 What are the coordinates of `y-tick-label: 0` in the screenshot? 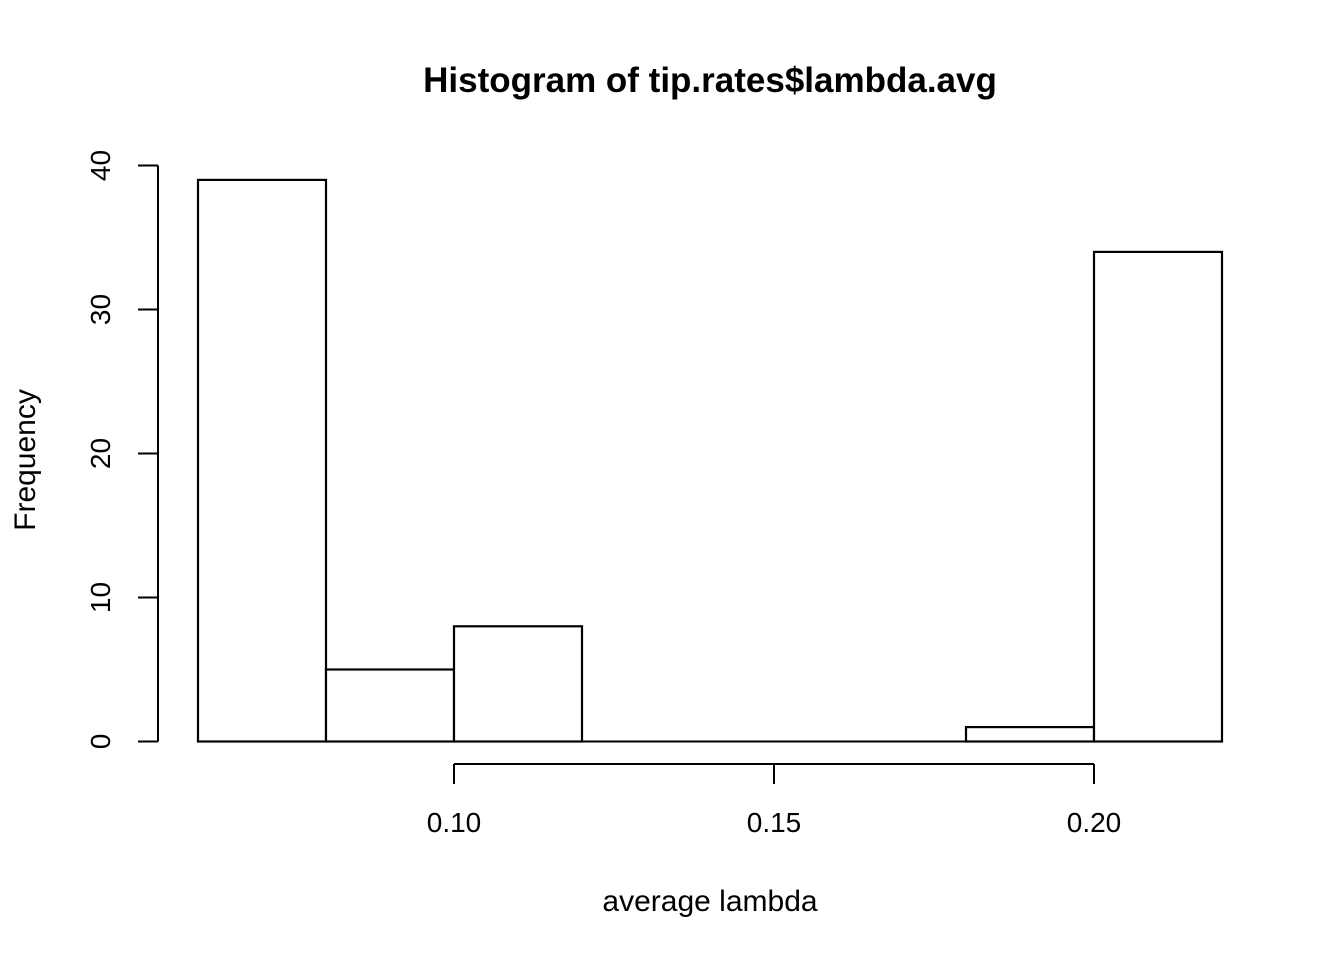 It's located at (100, 742).